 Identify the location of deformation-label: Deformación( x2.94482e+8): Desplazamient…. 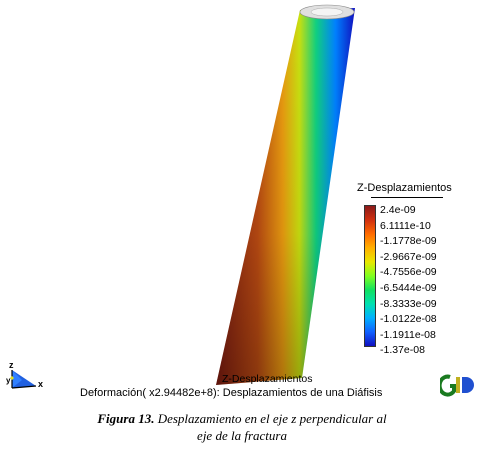
(231, 393).